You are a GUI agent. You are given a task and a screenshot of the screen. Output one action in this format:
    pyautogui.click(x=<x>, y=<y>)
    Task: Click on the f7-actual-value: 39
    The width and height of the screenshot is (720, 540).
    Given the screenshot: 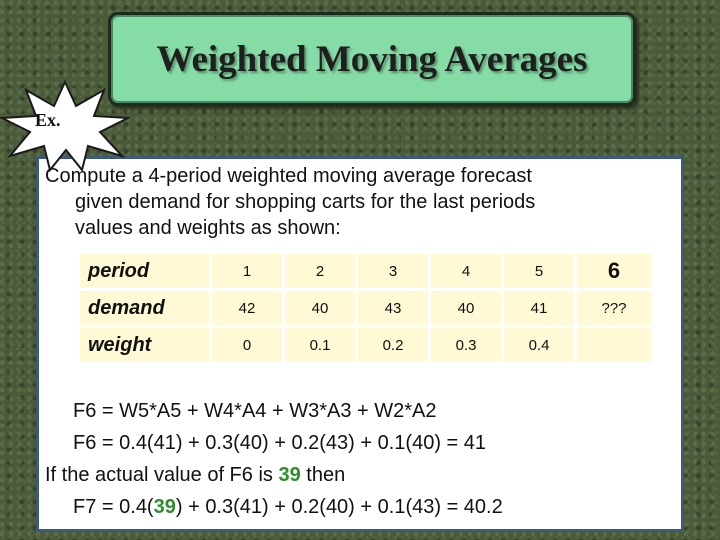 What is the action you would take?
    pyautogui.click(x=164, y=507)
    